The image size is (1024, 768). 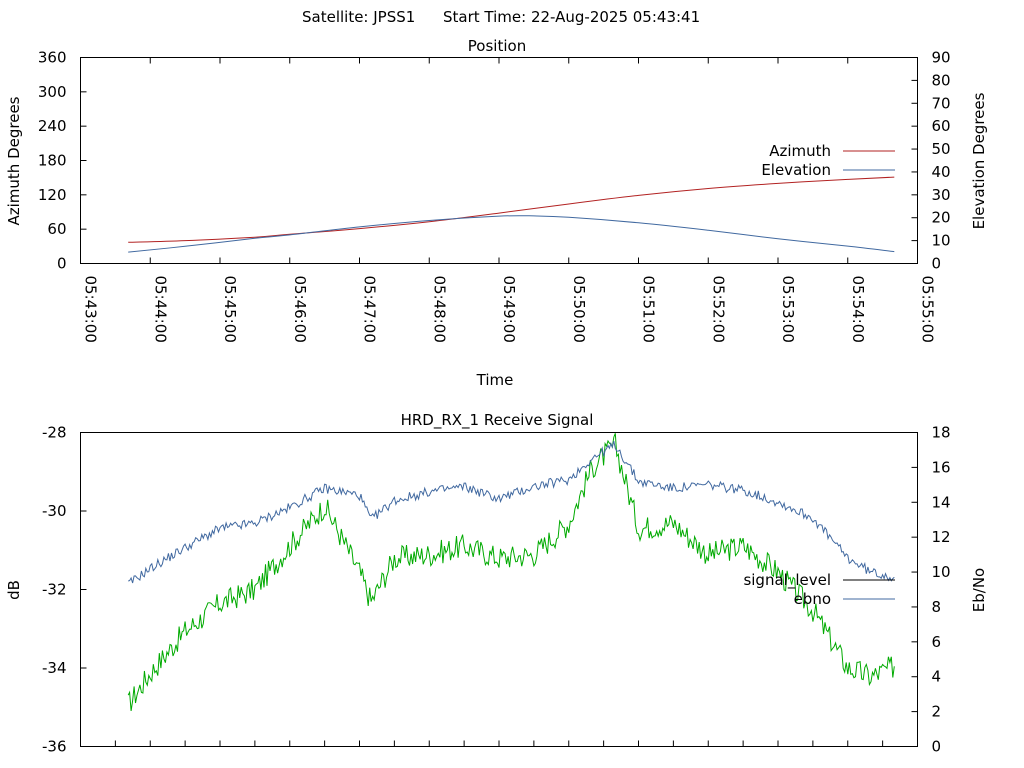 I want to click on start-time-label: Start Time: 22-Aug-2025 05:43:41, so click(x=571, y=17).